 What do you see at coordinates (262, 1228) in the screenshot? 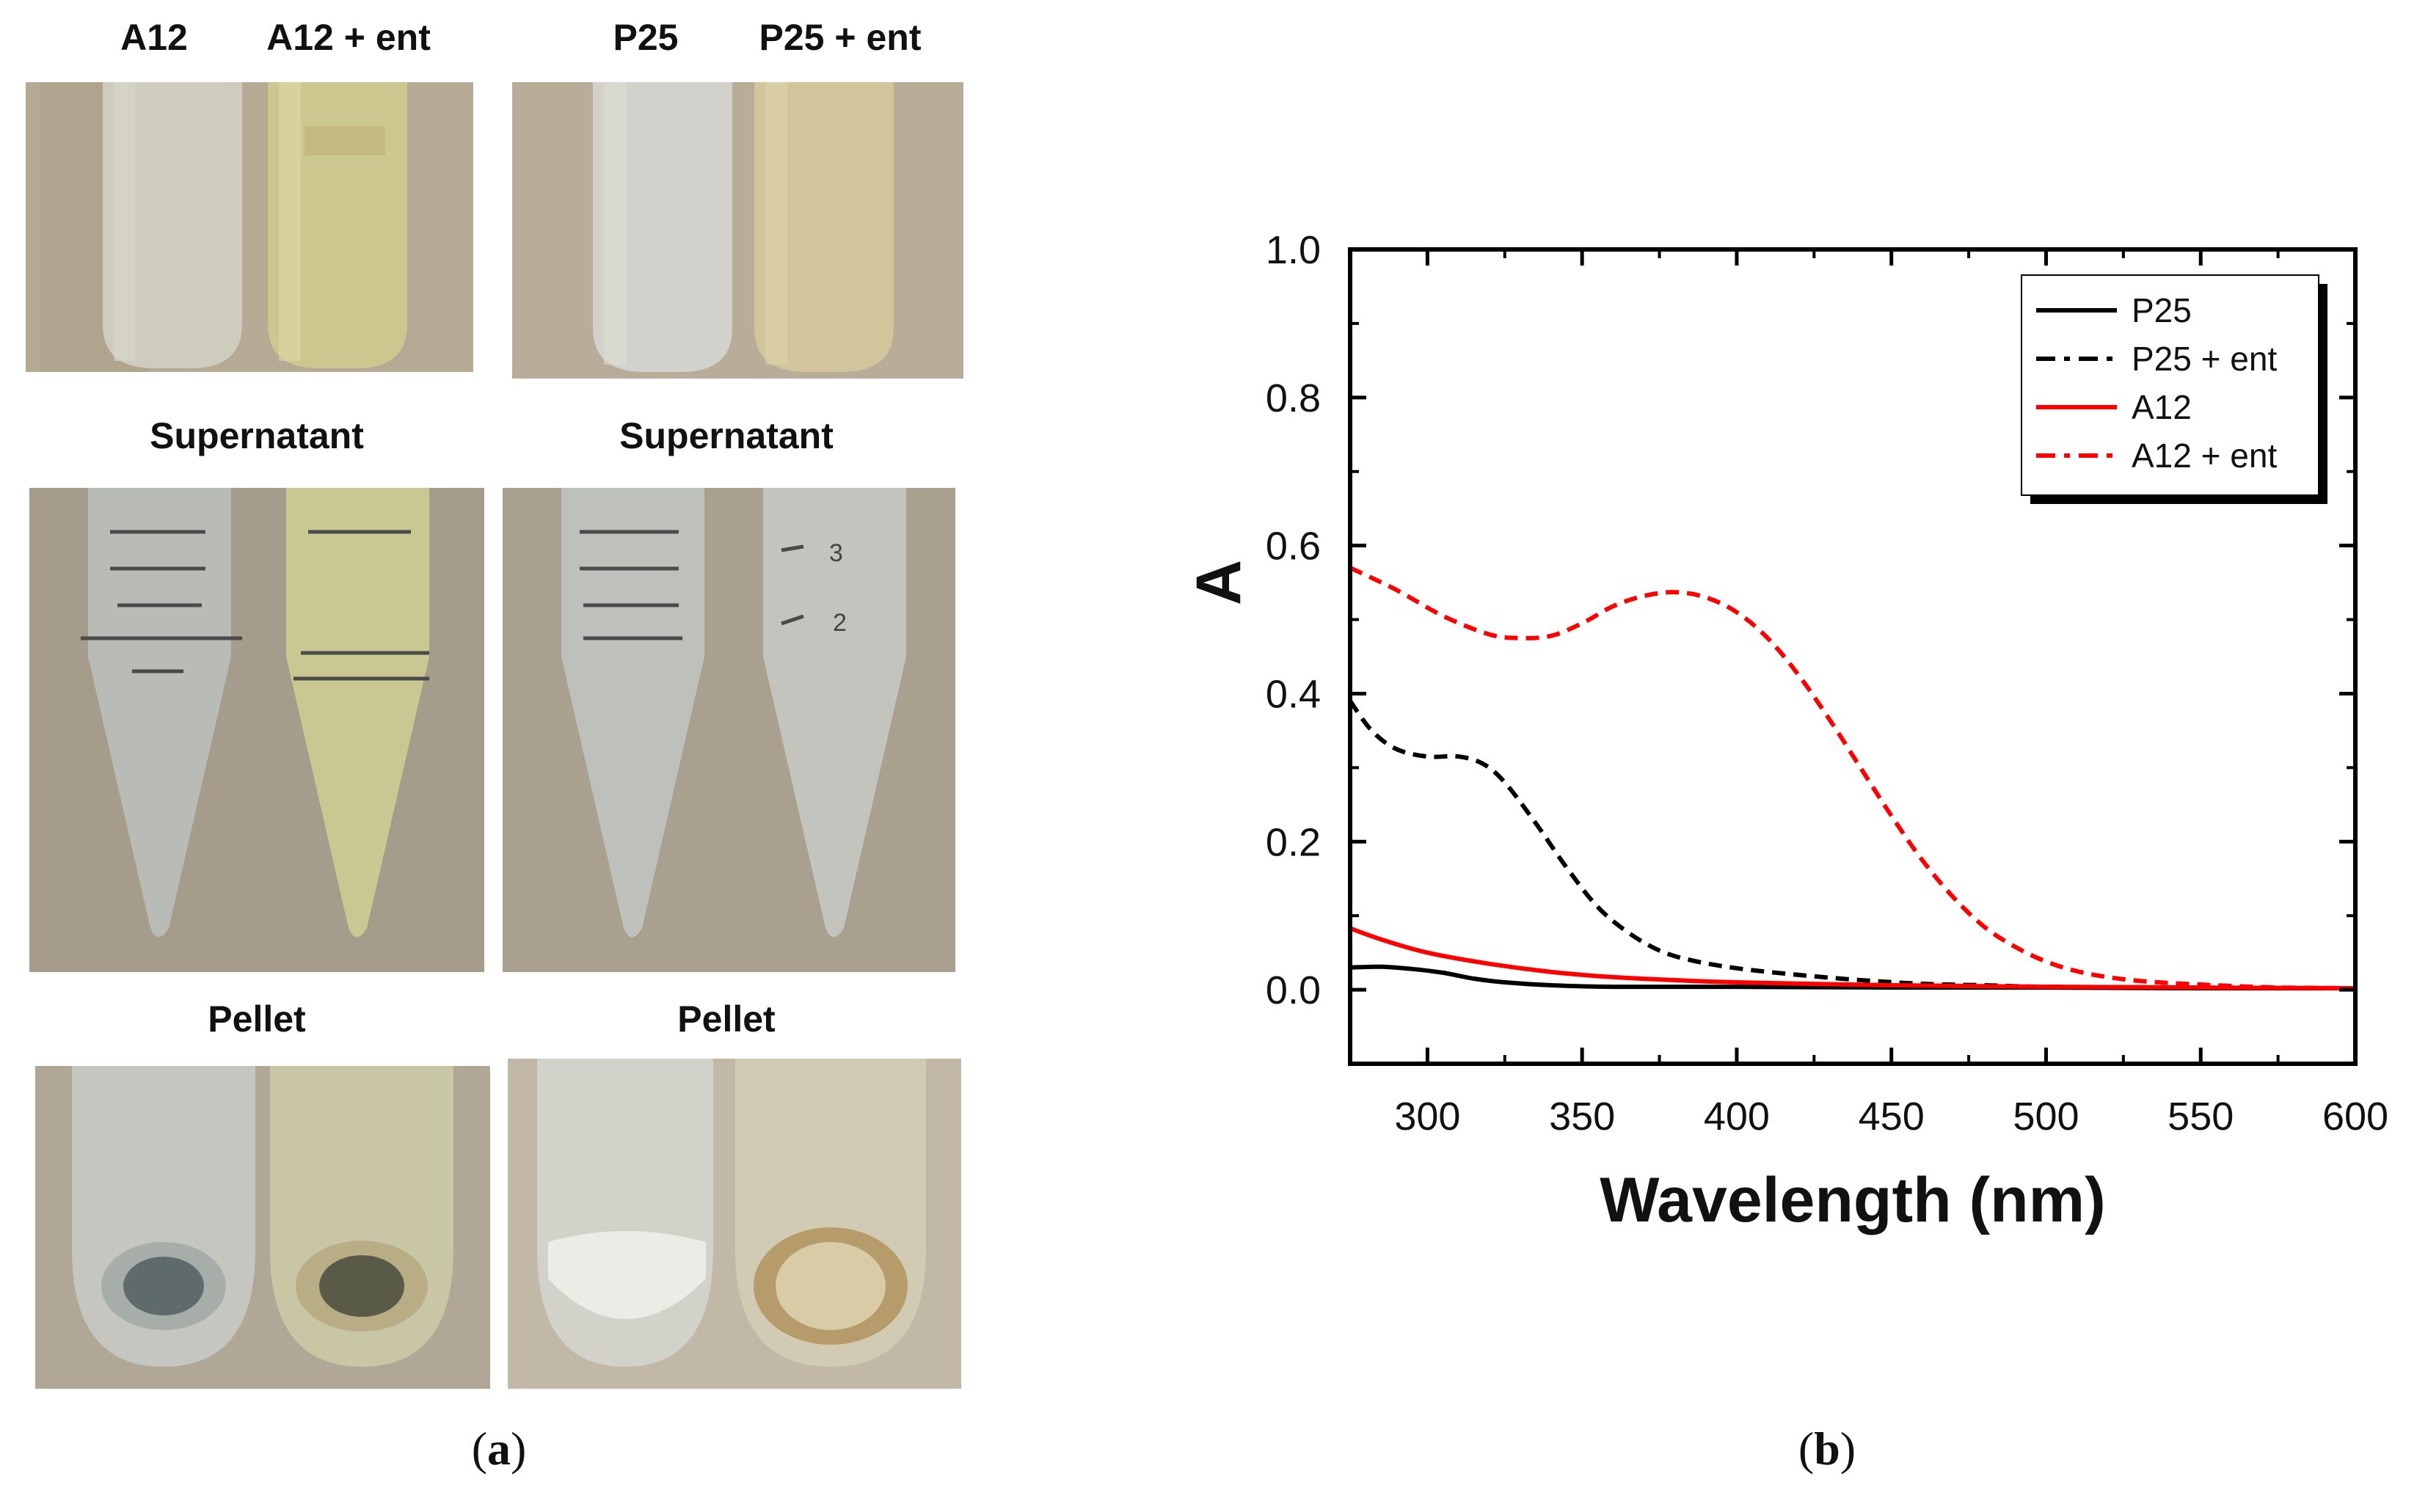
I see `photo-pellet-a12` at bounding box center [262, 1228].